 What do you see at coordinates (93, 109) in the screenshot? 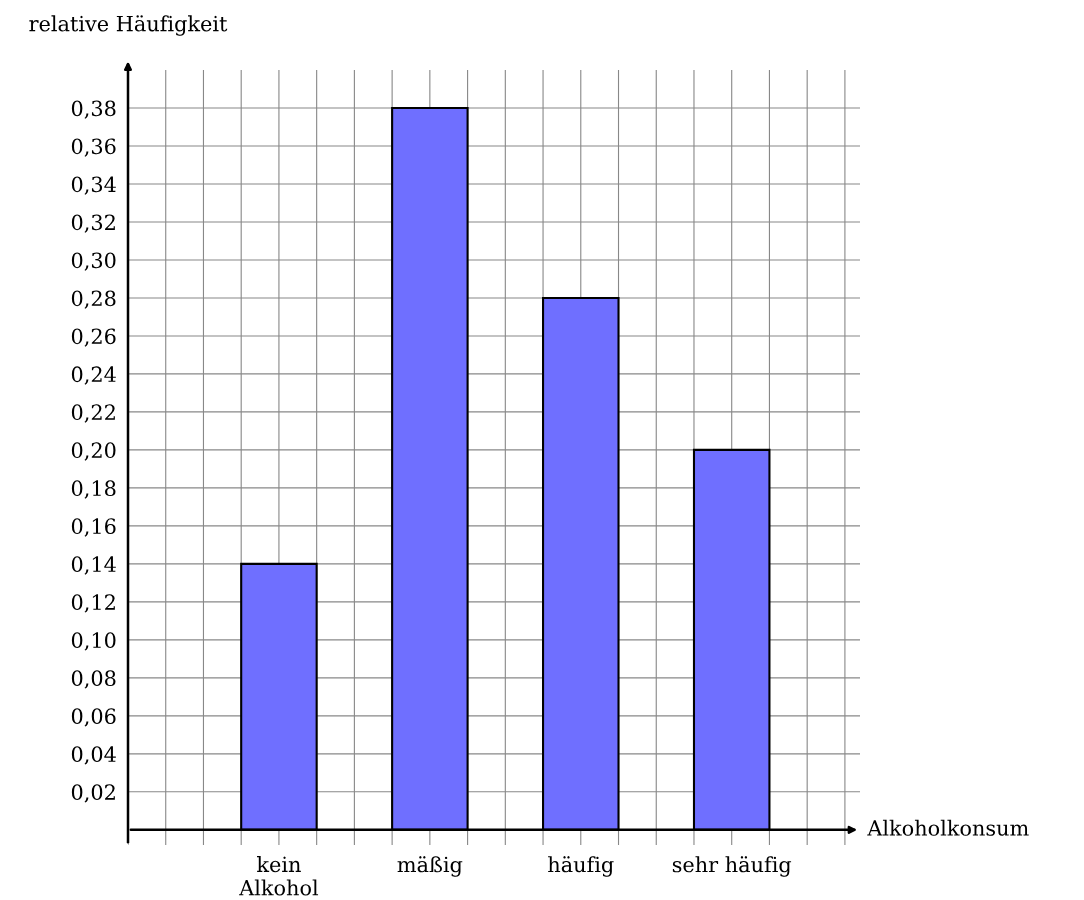
I see `y-tick-label: 0,38` at bounding box center [93, 109].